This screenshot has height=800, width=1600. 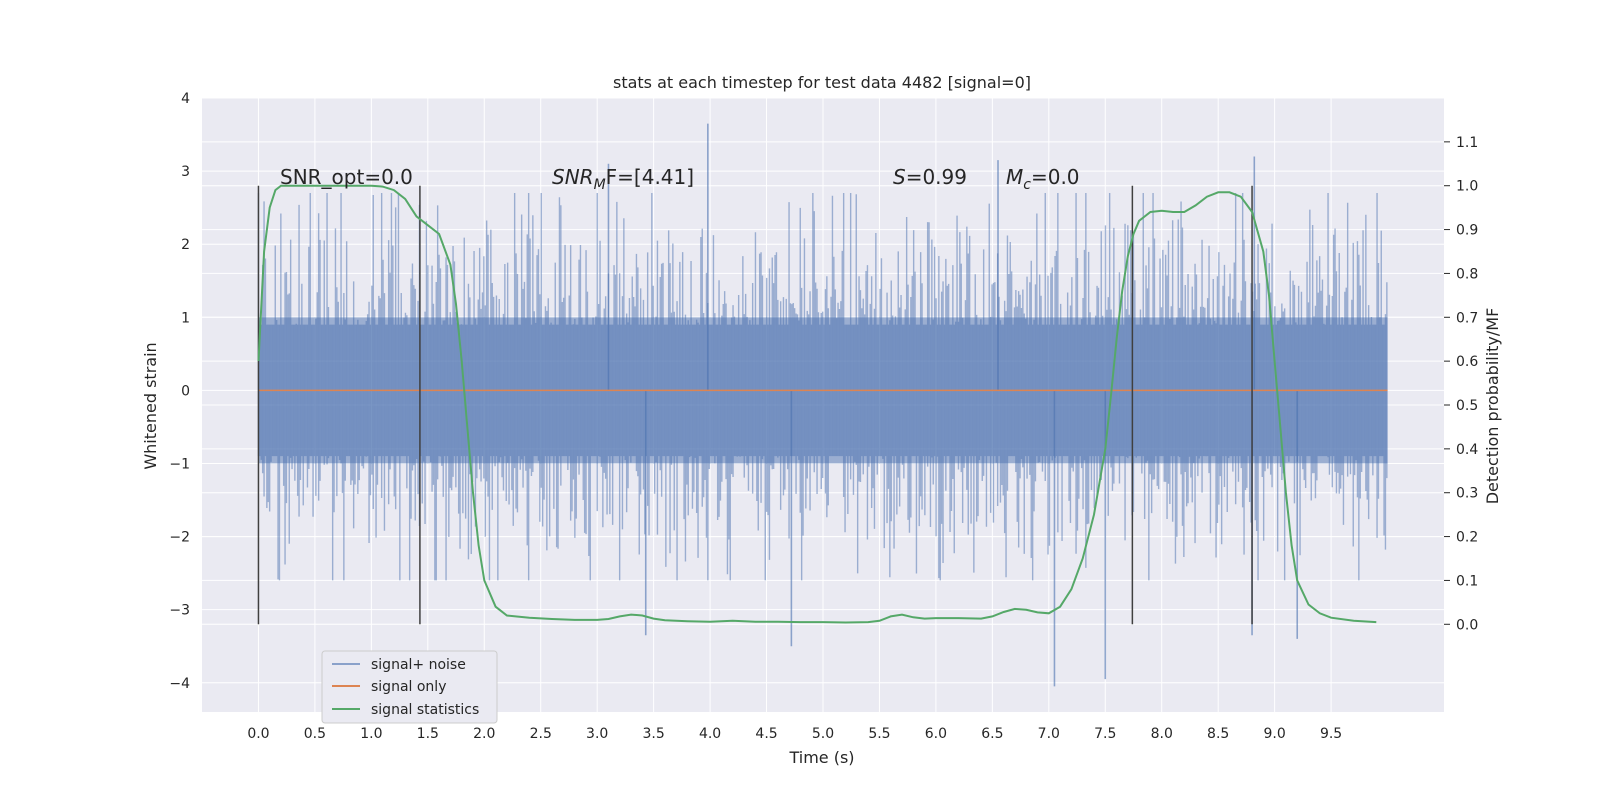 What do you see at coordinates (1331, 734) in the screenshot?
I see `x-tick-label: 9.5` at bounding box center [1331, 734].